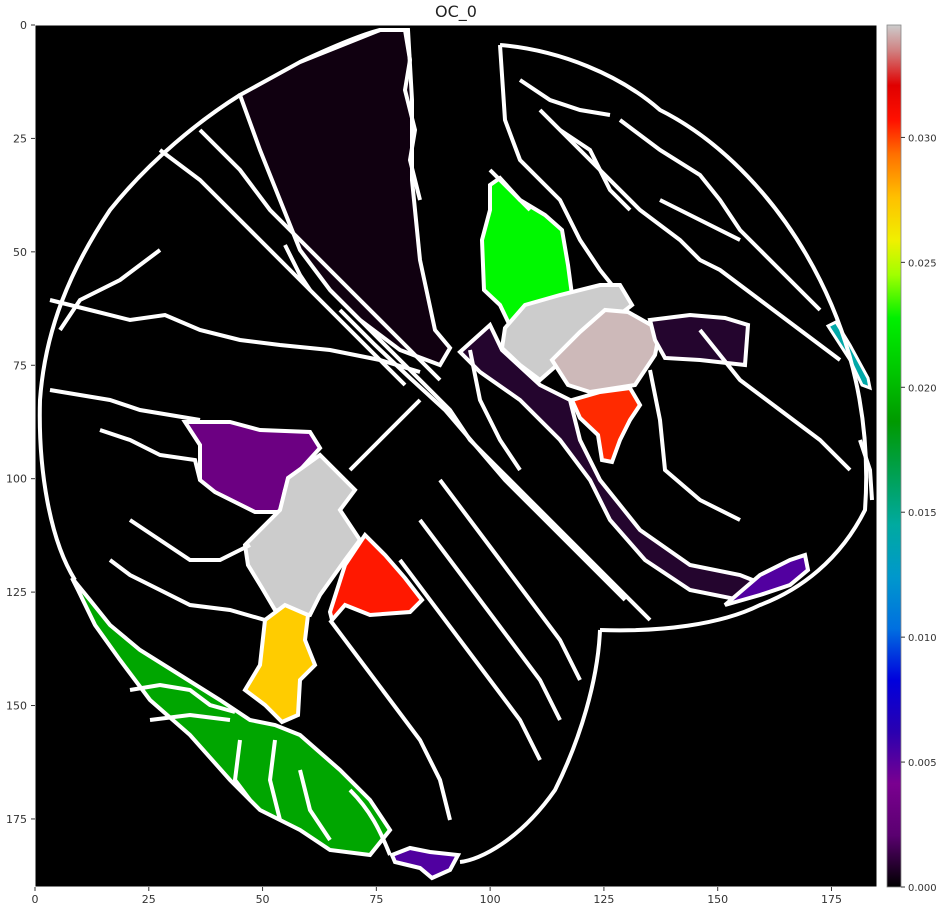 This screenshot has width=944, height=911. What do you see at coordinates (425, 863) in the screenshot?
I see `region-violet-bottom` at bounding box center [425, 863].